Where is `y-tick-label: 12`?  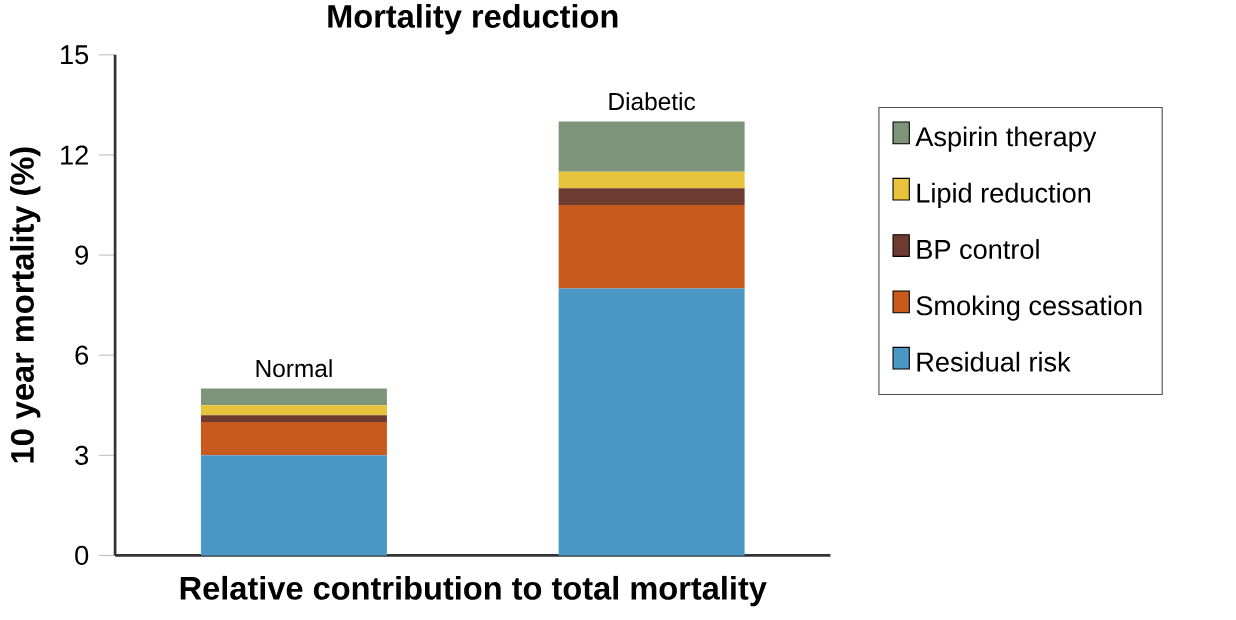
y-tick-label: 12 is located at coordinates (74, 155).